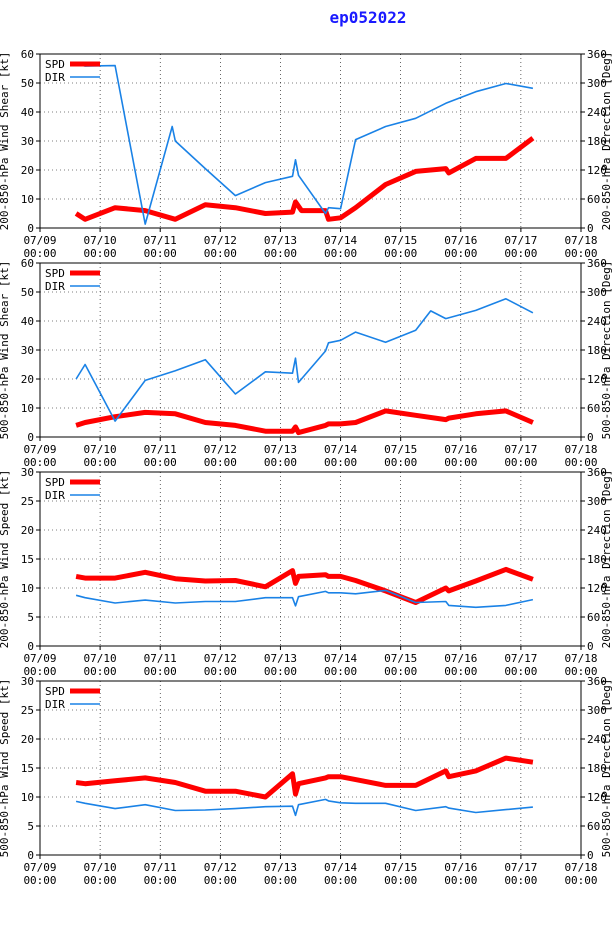  What do you see at coordinates (580, 867) in the screenshot?
I see `x-tick-label-date: 07/18` at bounding box center [580, 867].